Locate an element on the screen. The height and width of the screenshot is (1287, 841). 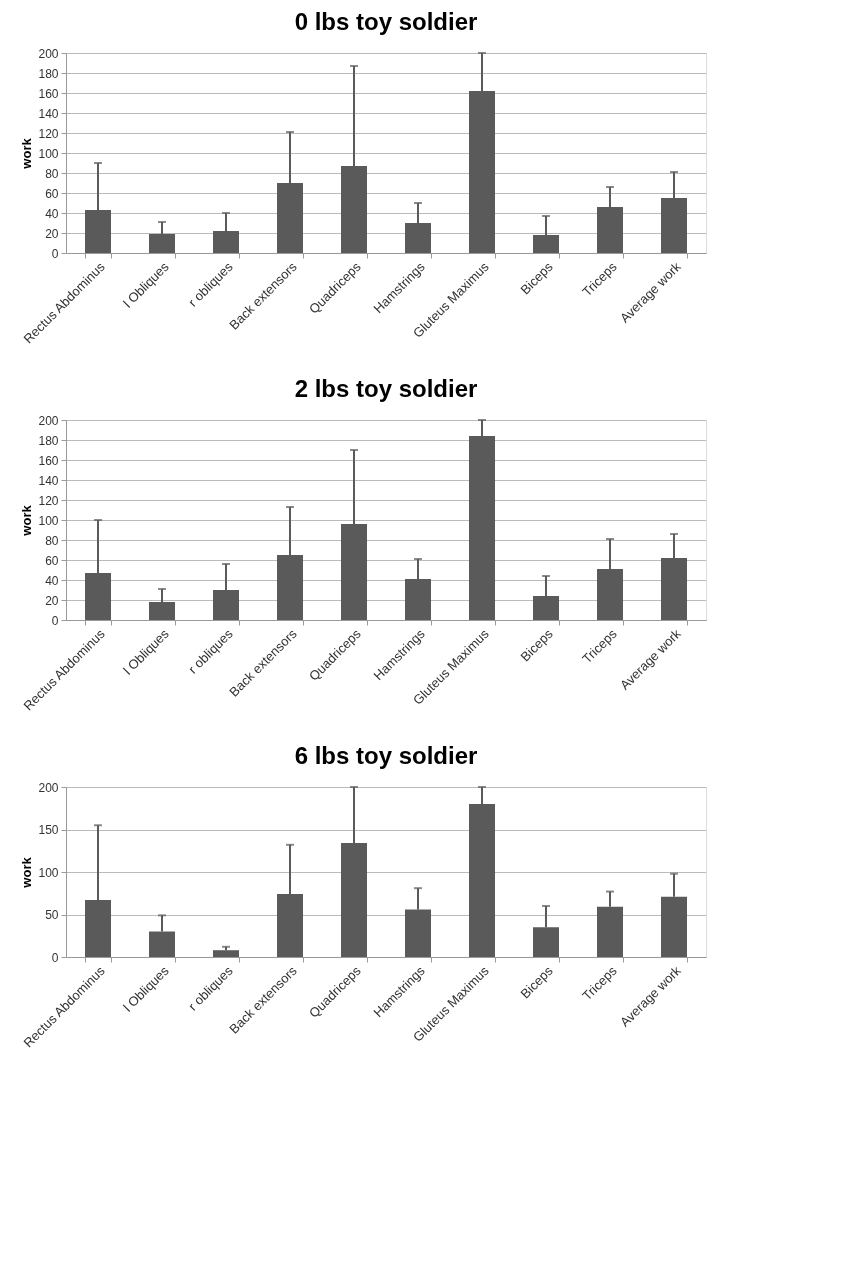
y-tick-label: 150 is located at coordinates (48, 830).